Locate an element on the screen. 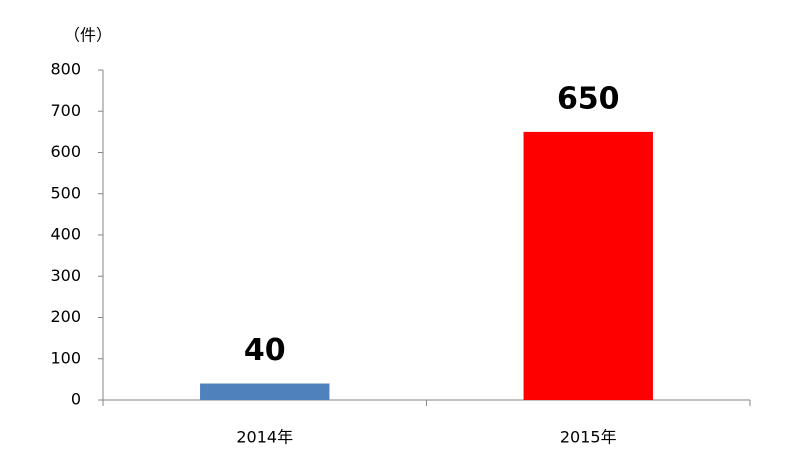 This screenshot has height=469, width=800. y-tick-label: 500 is located at coordinates (65, 192).